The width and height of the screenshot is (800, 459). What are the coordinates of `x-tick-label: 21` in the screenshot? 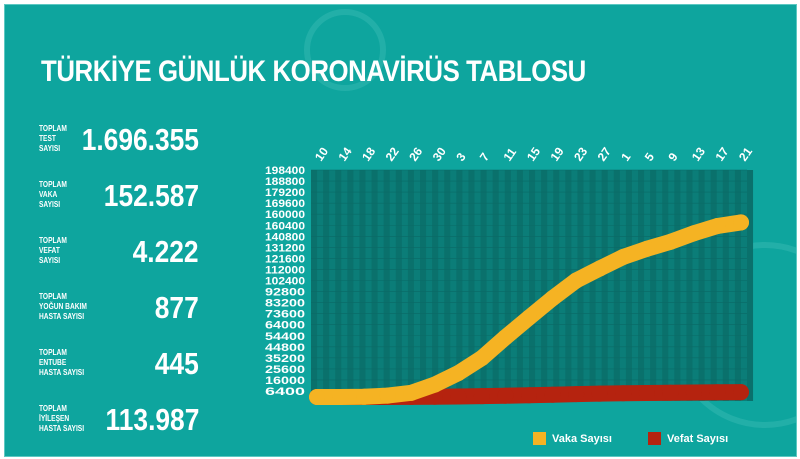 It's located at (745, 153).